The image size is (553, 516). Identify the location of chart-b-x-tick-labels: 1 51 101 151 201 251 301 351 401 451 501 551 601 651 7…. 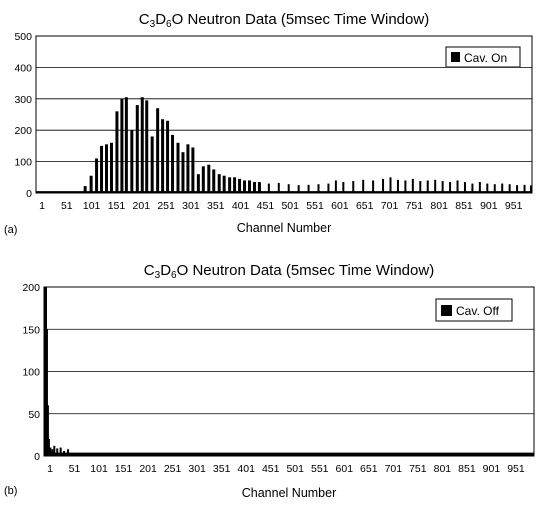
(286, 469).